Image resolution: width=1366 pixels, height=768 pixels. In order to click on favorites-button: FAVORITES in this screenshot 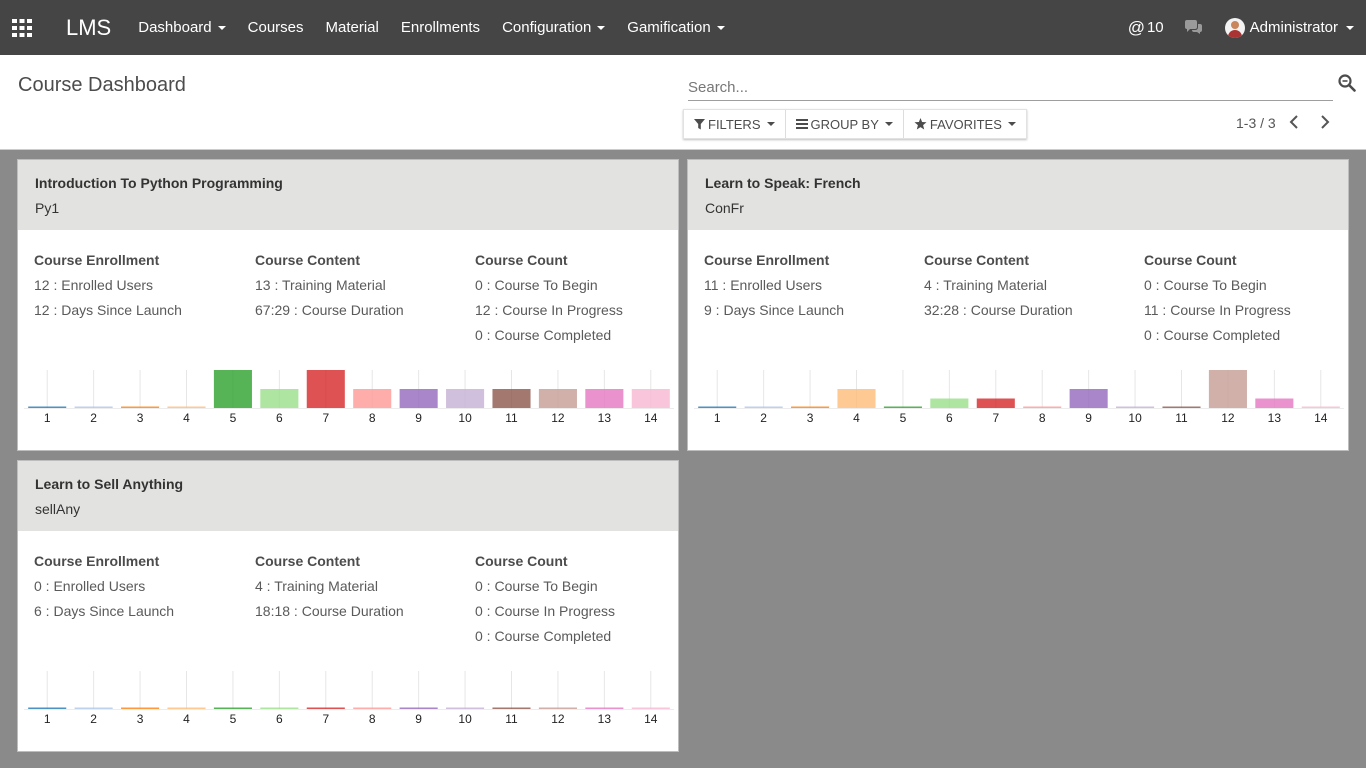, I will do `click(964, 124)`.